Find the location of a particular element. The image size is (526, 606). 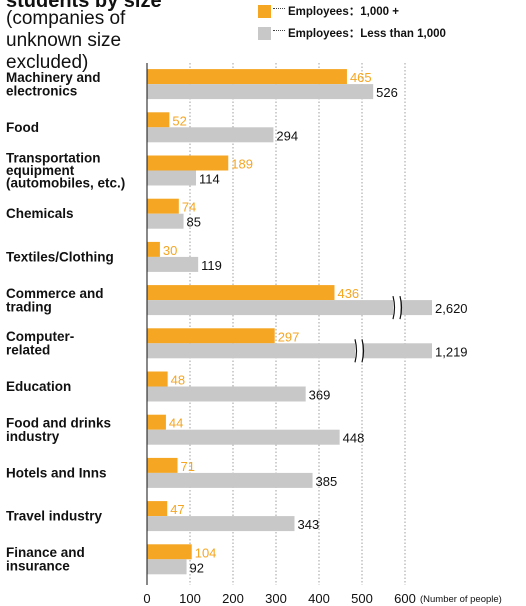

chart-subtitle: (companies of unknown size excluded) is located at coordinates (66, 40).